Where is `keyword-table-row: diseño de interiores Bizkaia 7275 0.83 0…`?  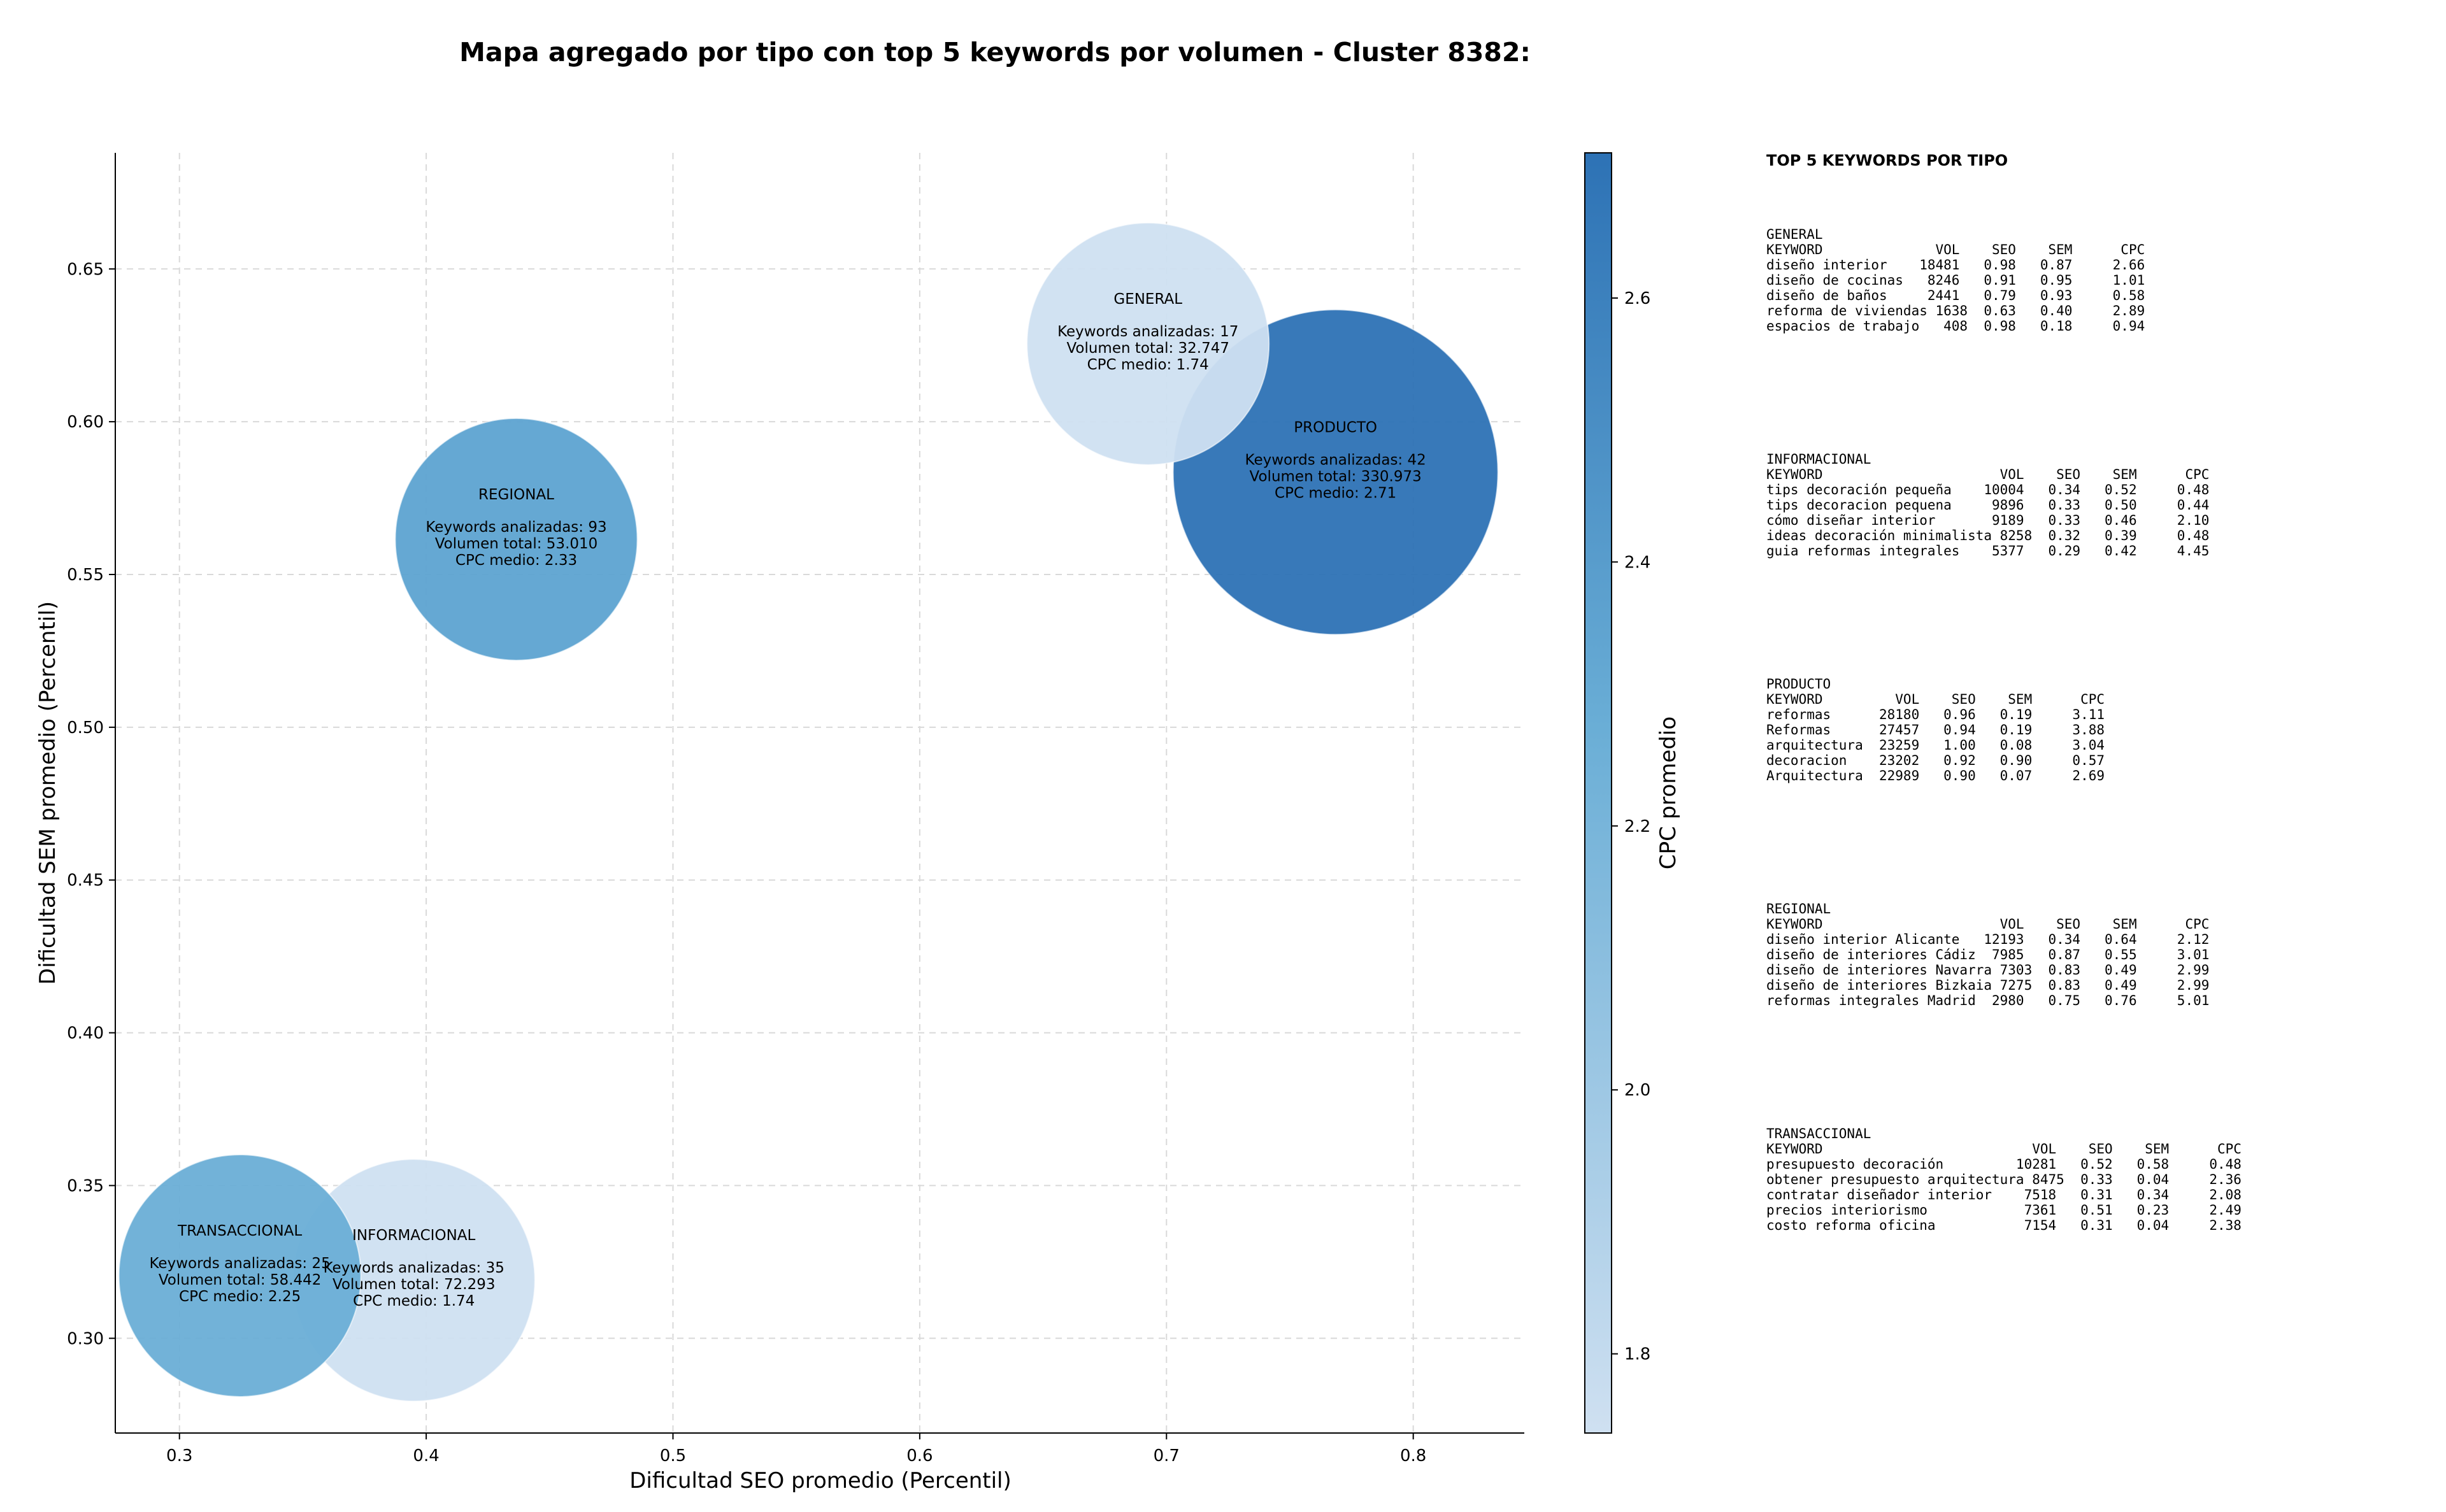
keyword-table-row: diseño de interiores Bizkaia 7275 0.83 0… is located at coordinates (1987, 985).